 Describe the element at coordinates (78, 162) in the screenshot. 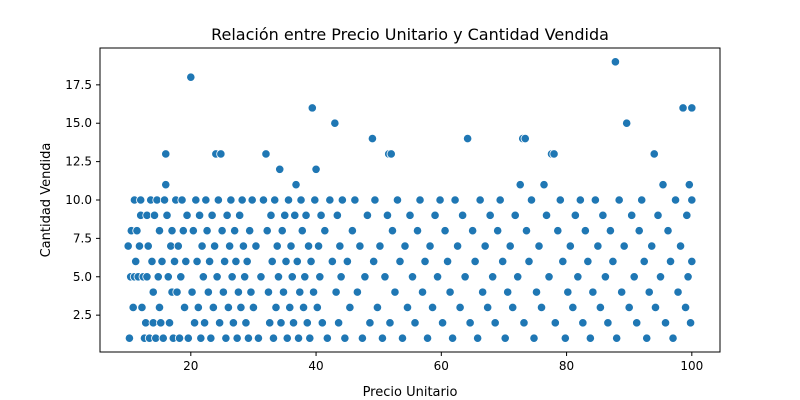

I see `y-tick-label: 12.5` at that location.